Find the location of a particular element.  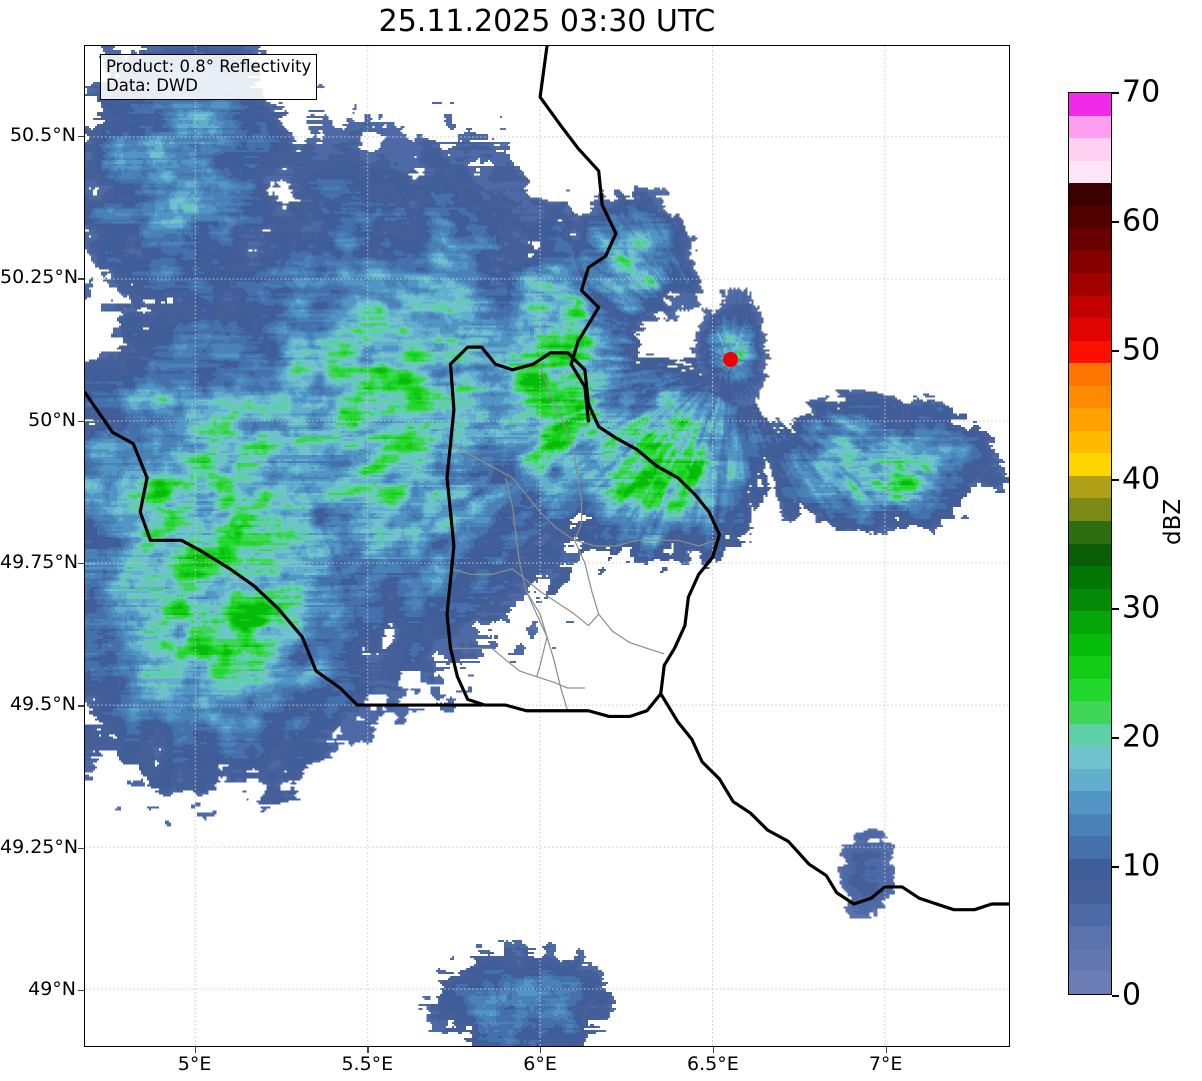

data-source-label: Data: DWD is located at coordinates (152, 86).